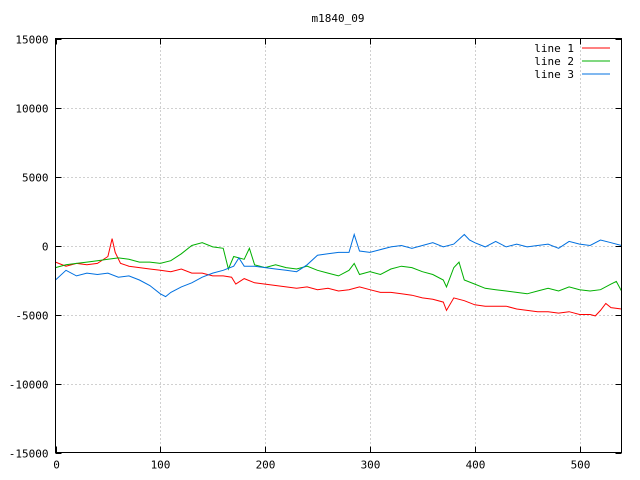  I want to click on y-tick-label: -10000, so click(29, 385).